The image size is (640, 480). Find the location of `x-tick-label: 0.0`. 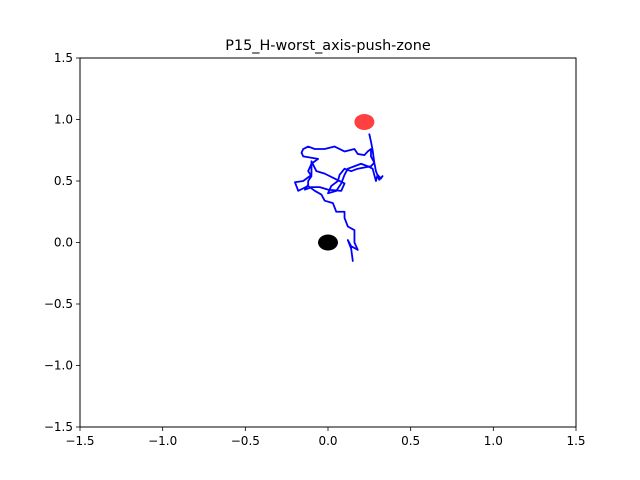

x-tick-label: 0.0 is located at coordinates (327, 441).